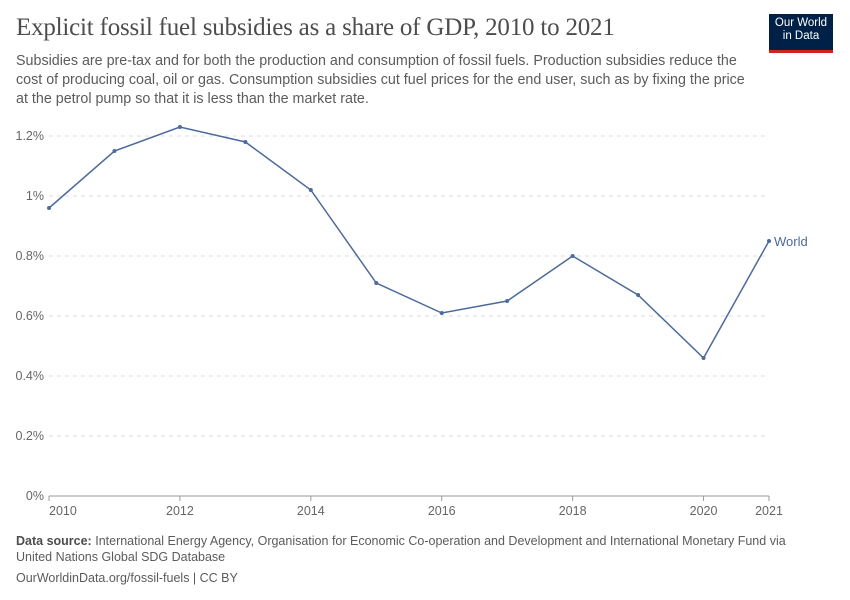 Image resolution: width=850 pixels, height=600 pixels. Describe the element at coordinates (573, 511) in the screenshot. I see `x-tick-label: 2018` at that location.